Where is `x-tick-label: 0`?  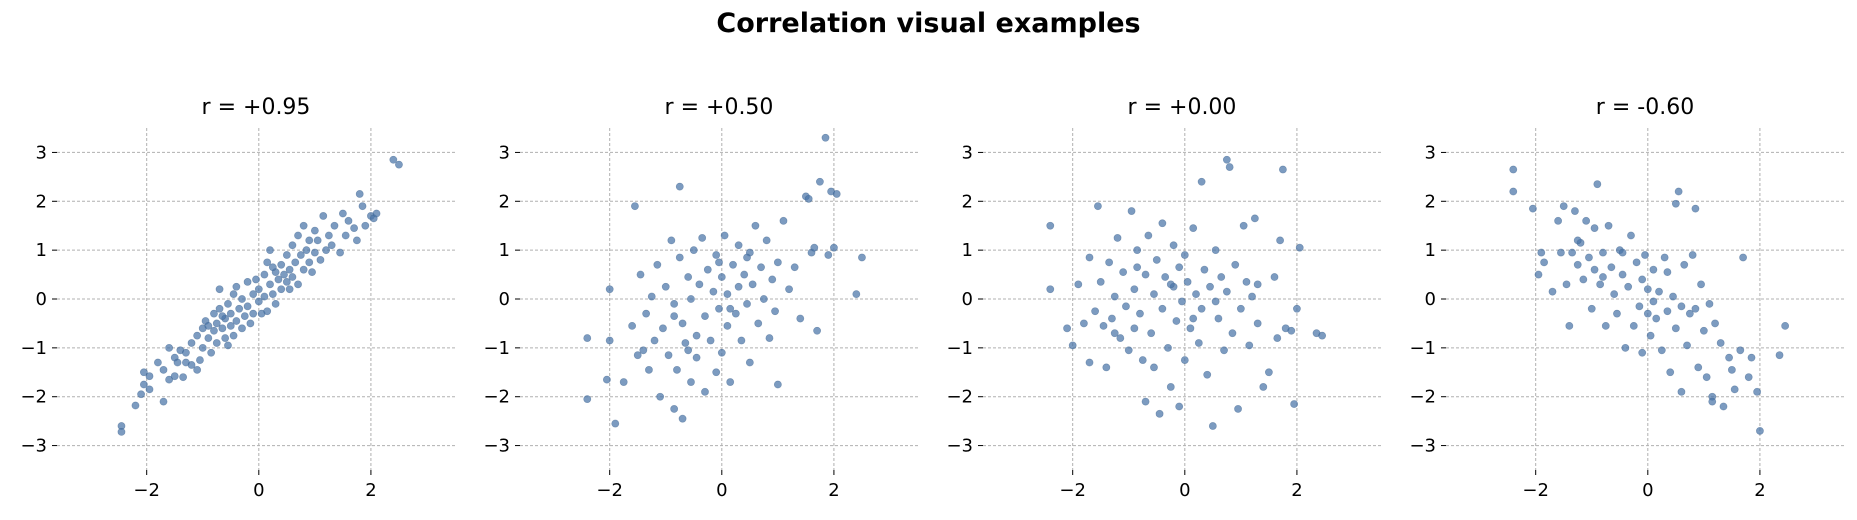 x-tick-label: 0 is located at coordinates (1184, 490).